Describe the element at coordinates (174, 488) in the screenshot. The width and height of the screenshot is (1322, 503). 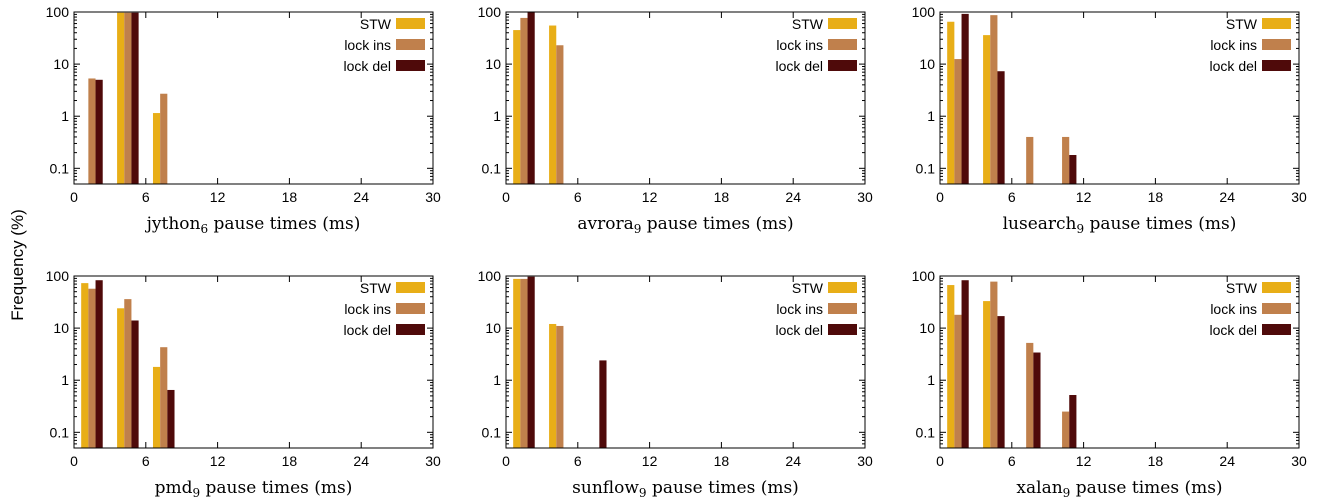
I see `x-axis-label-main: pmd` at that location.